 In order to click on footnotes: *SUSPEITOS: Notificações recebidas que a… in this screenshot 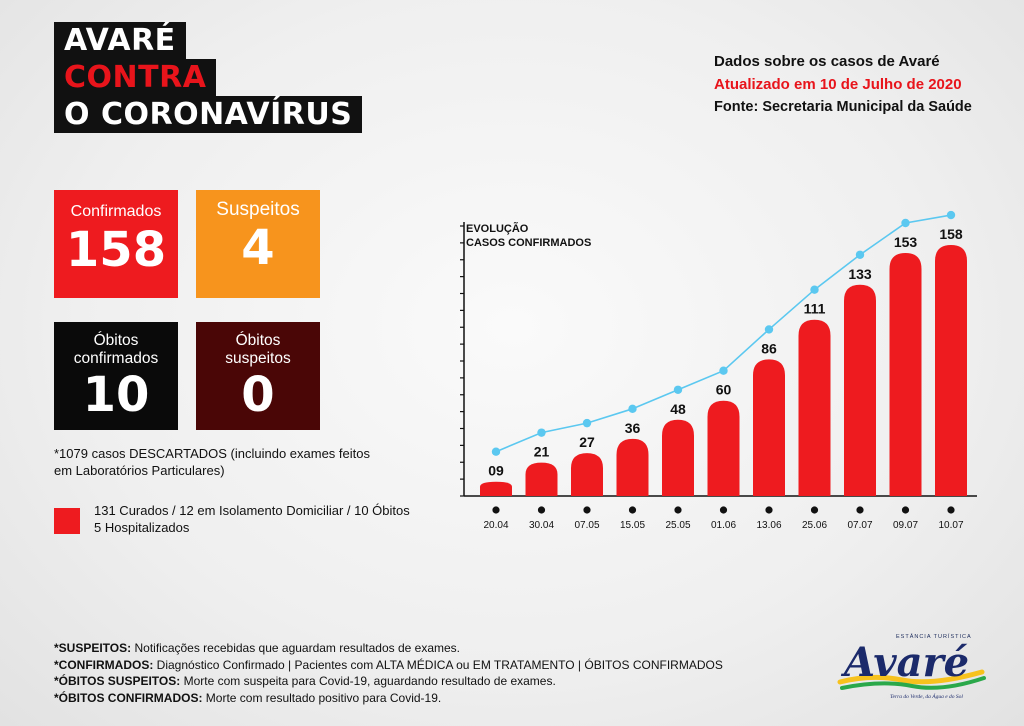, I will do `click(388, 673)`.